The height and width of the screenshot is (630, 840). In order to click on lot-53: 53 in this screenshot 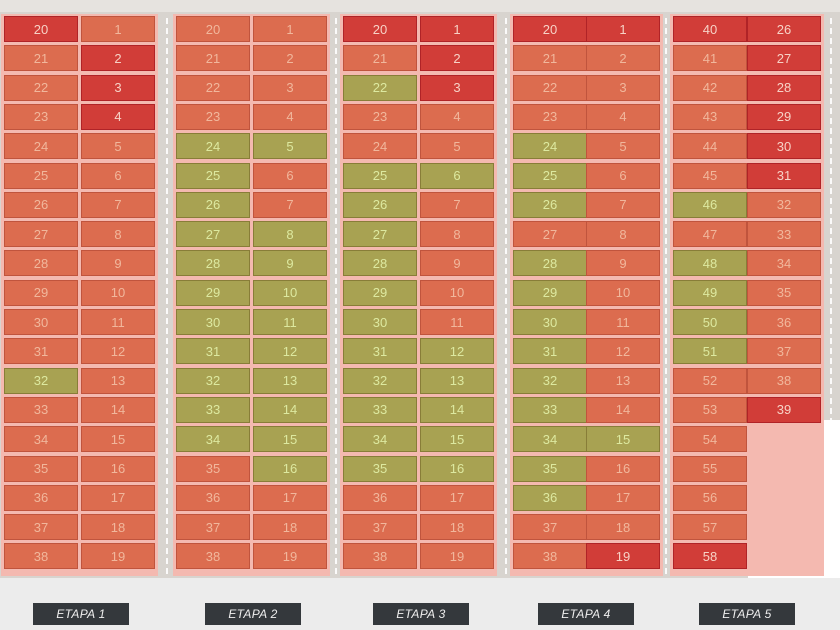, I will do `click(710, 409)`.